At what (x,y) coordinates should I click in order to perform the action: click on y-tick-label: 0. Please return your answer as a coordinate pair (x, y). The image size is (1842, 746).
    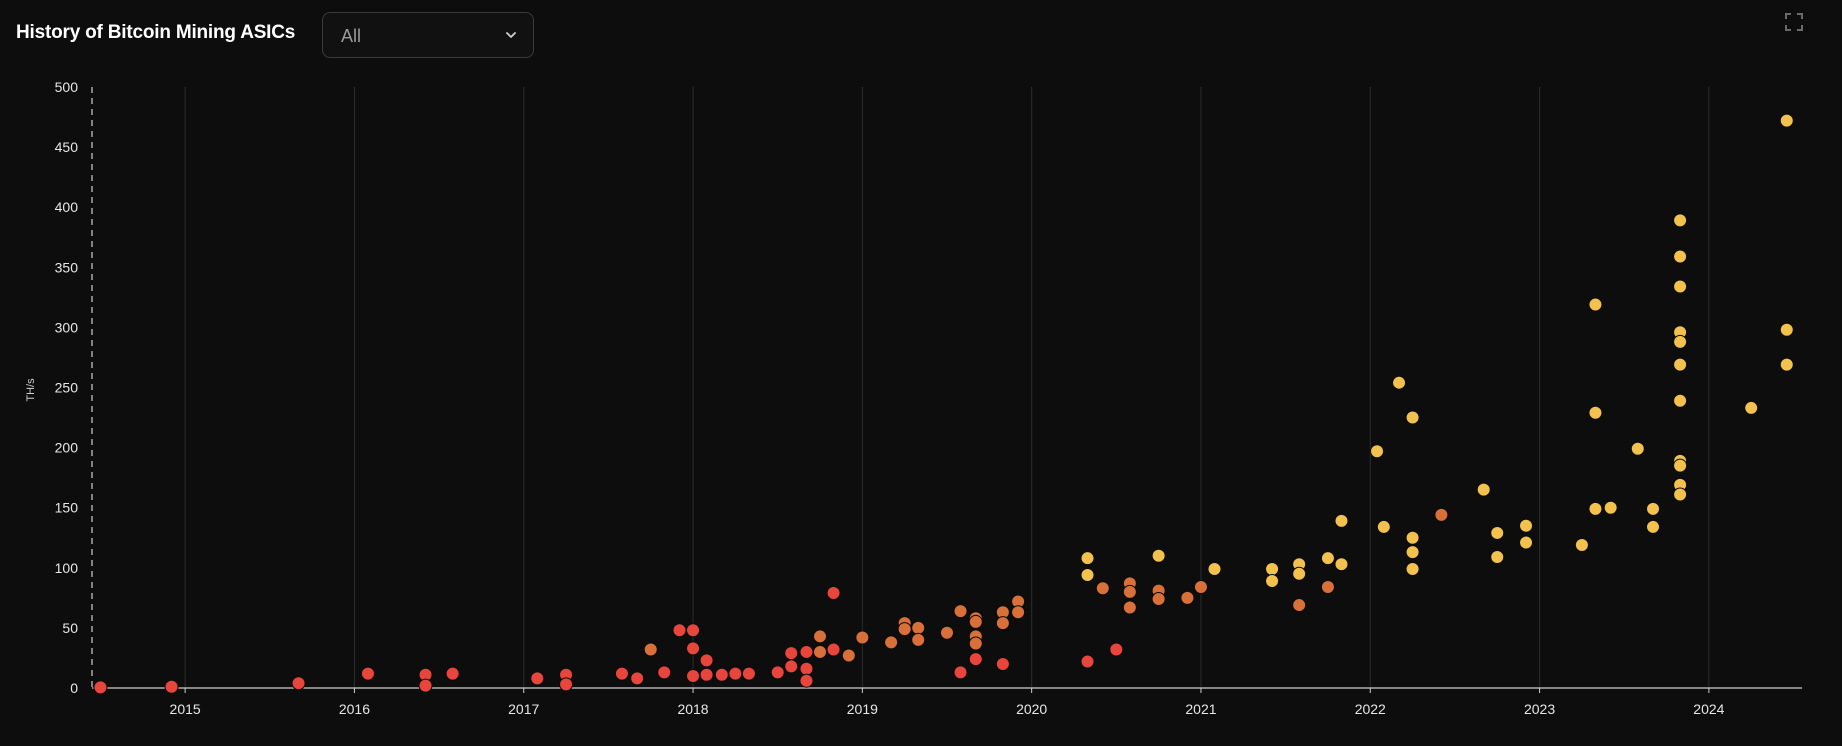
    Looking at the image, I should click on (74, 688).